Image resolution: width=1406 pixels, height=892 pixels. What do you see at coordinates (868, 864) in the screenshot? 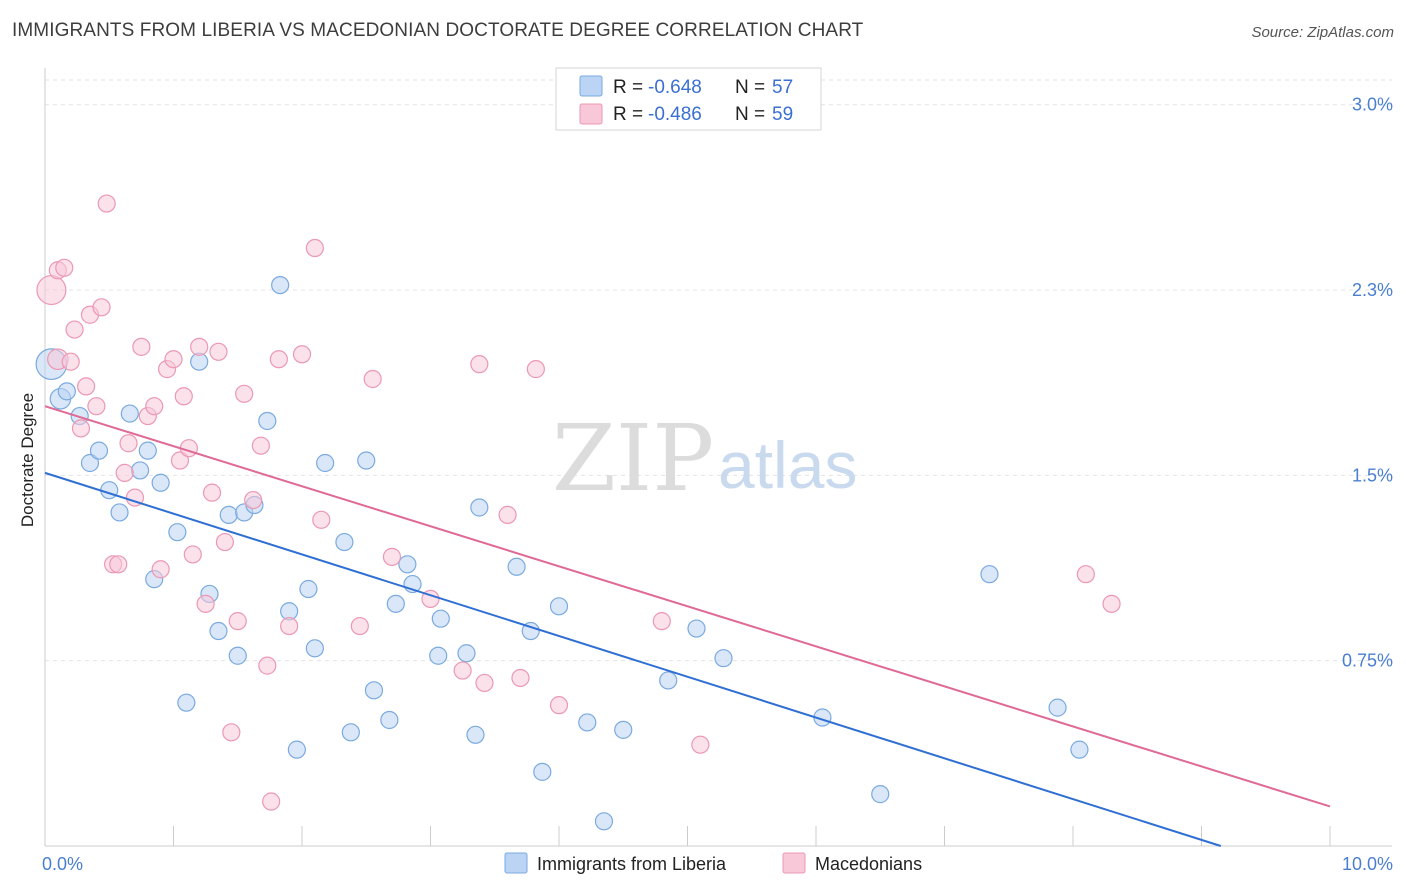
I see `series-label-macedonians: Macedonians` at bounding box center [868, 864].